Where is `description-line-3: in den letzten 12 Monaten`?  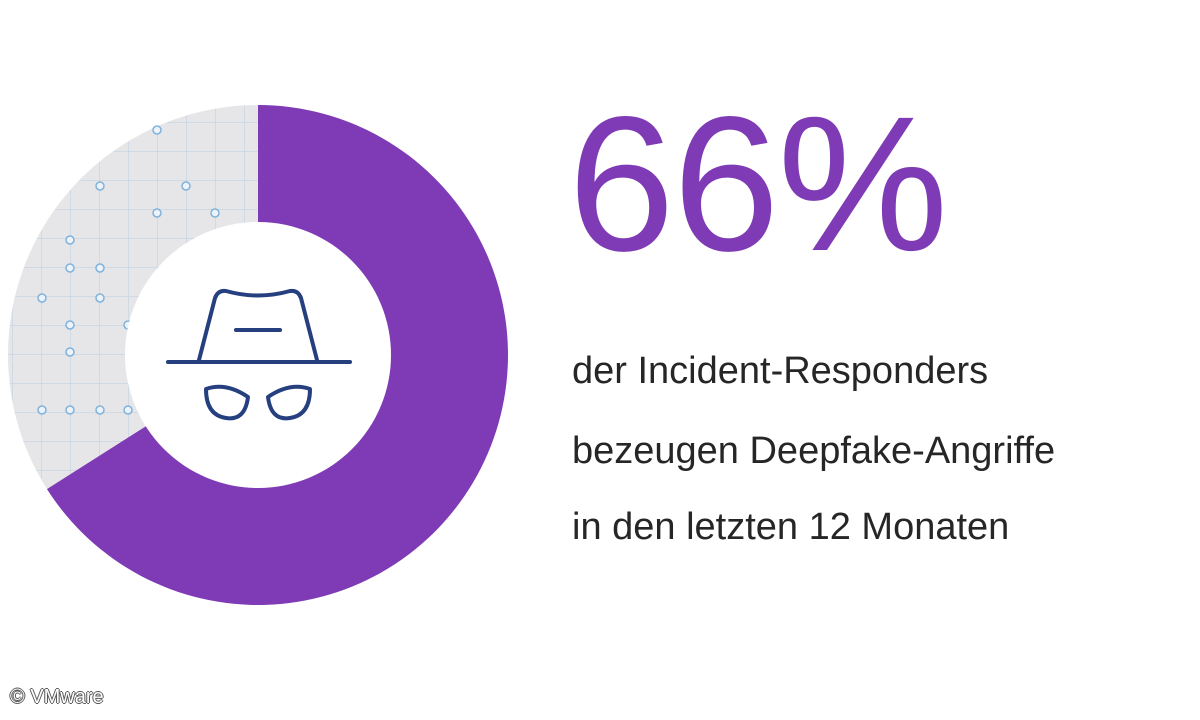 description-line-3: in den letzten 12 Monaten is located at coordinates (791, 527).